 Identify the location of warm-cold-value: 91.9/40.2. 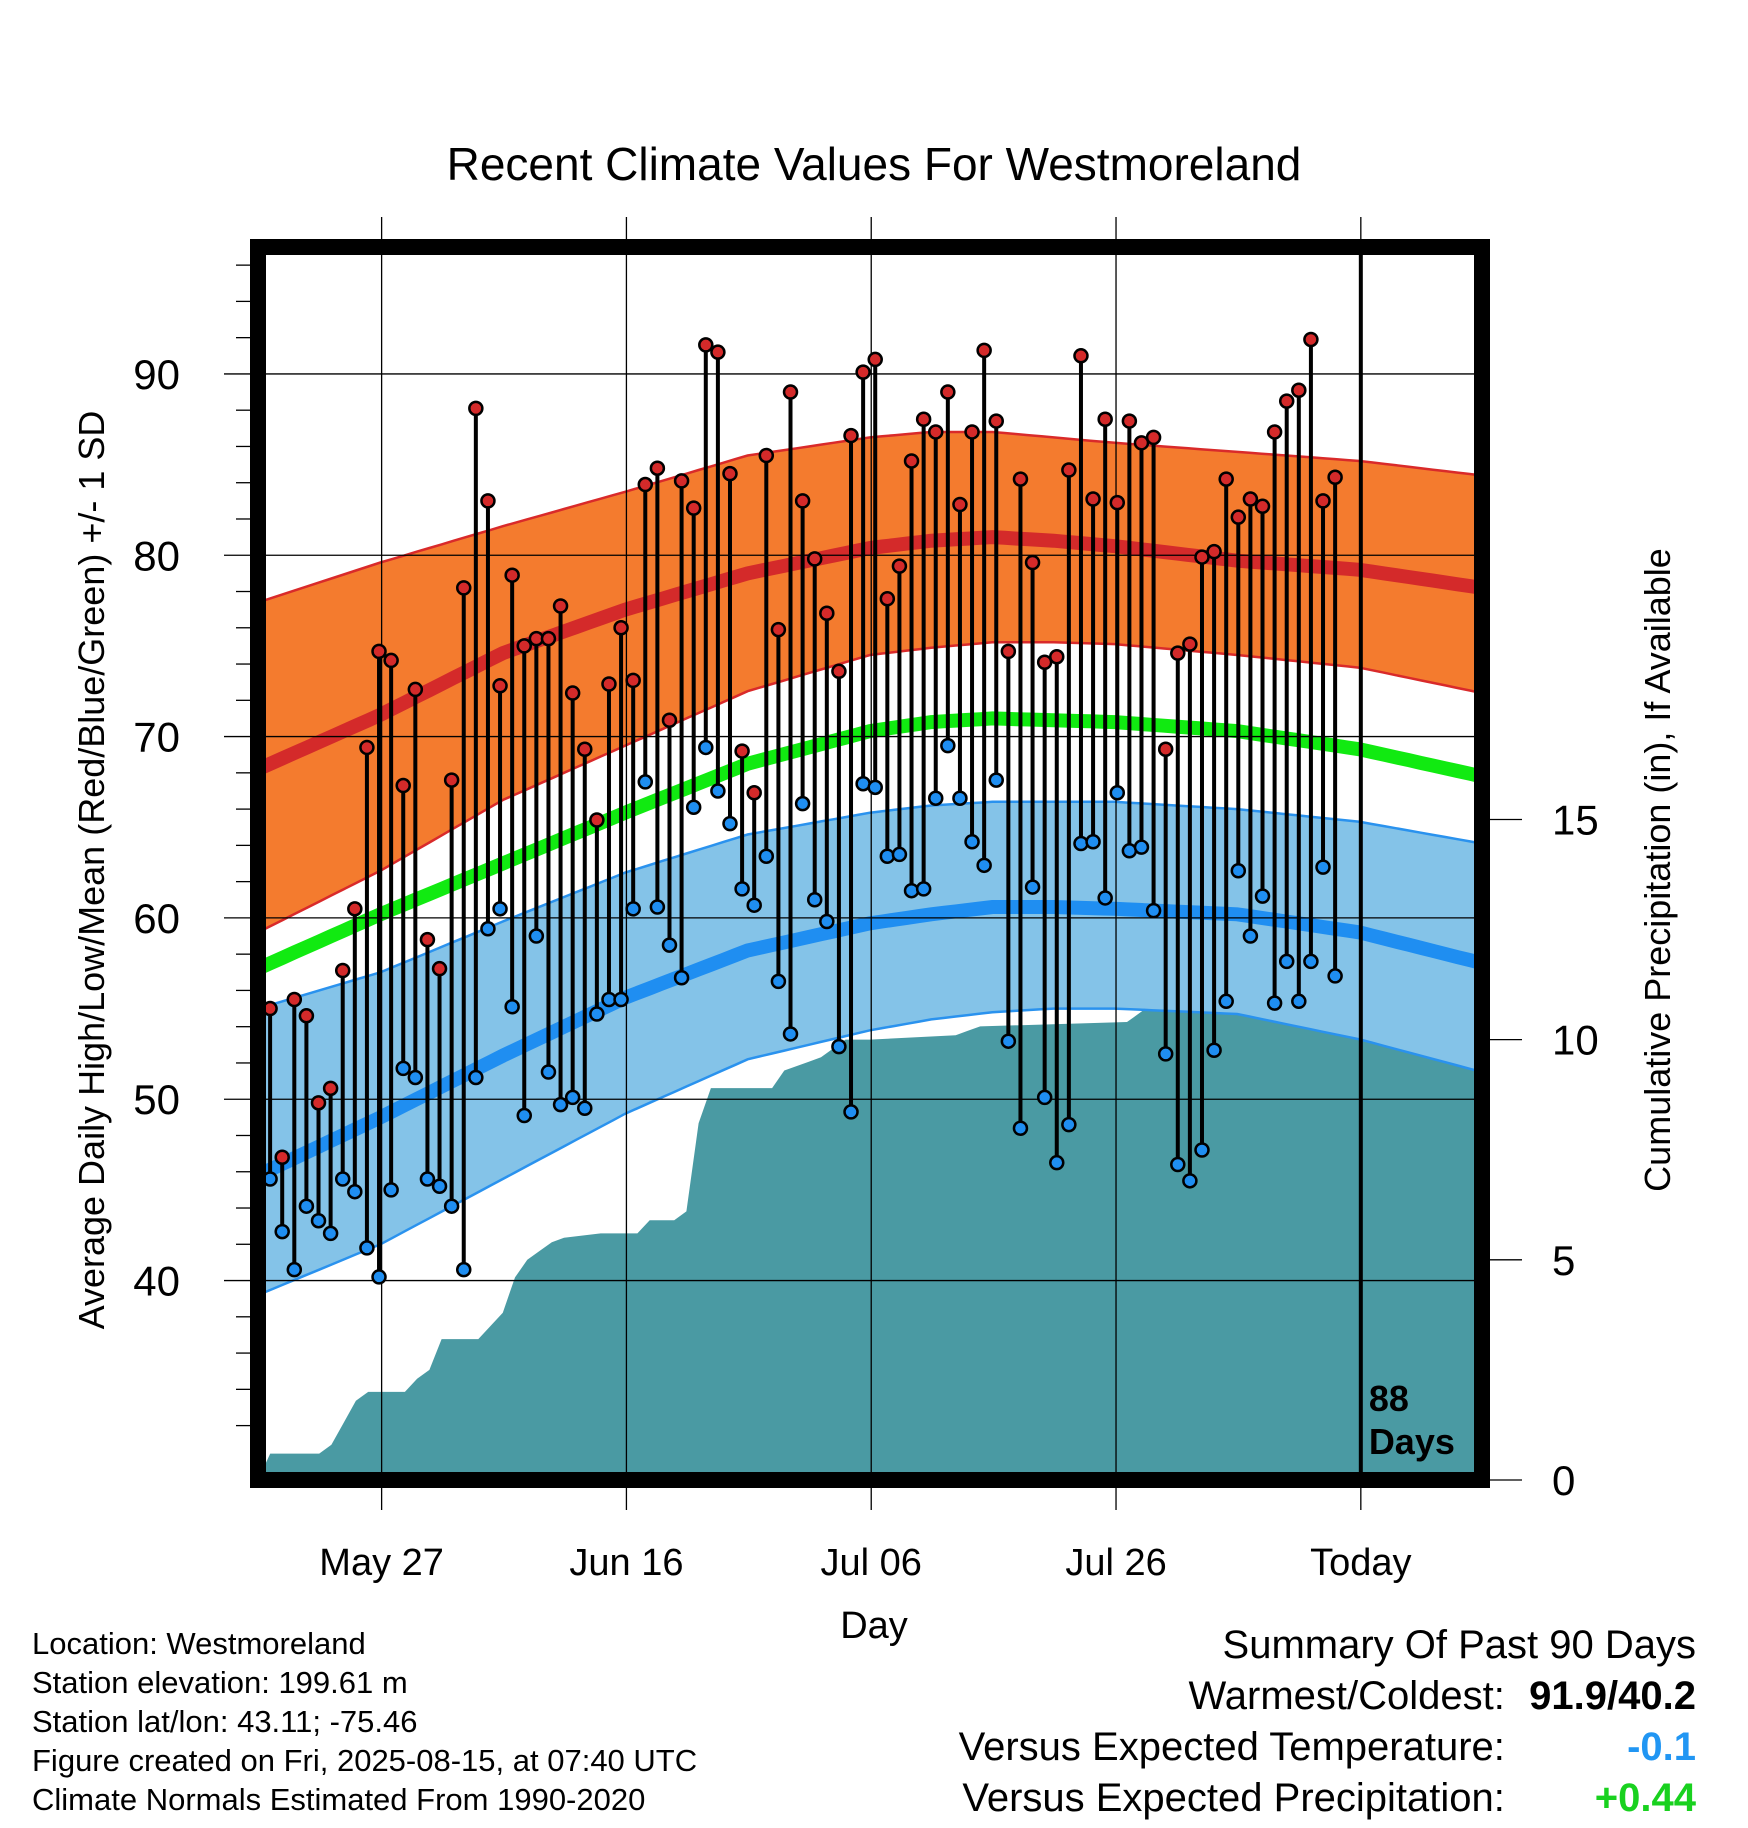
(1612, 1696).